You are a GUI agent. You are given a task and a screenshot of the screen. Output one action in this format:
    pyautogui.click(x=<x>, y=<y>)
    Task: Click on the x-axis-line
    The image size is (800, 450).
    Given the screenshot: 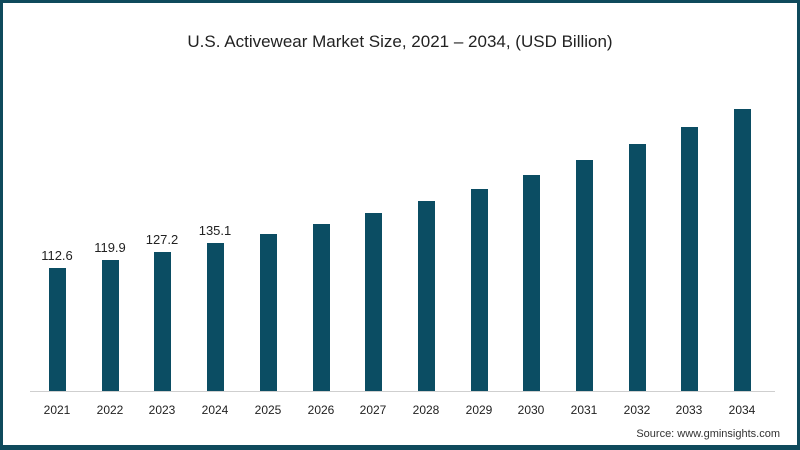 What is the action you would take?
    pyautogui.click(x=402, y=391)
    